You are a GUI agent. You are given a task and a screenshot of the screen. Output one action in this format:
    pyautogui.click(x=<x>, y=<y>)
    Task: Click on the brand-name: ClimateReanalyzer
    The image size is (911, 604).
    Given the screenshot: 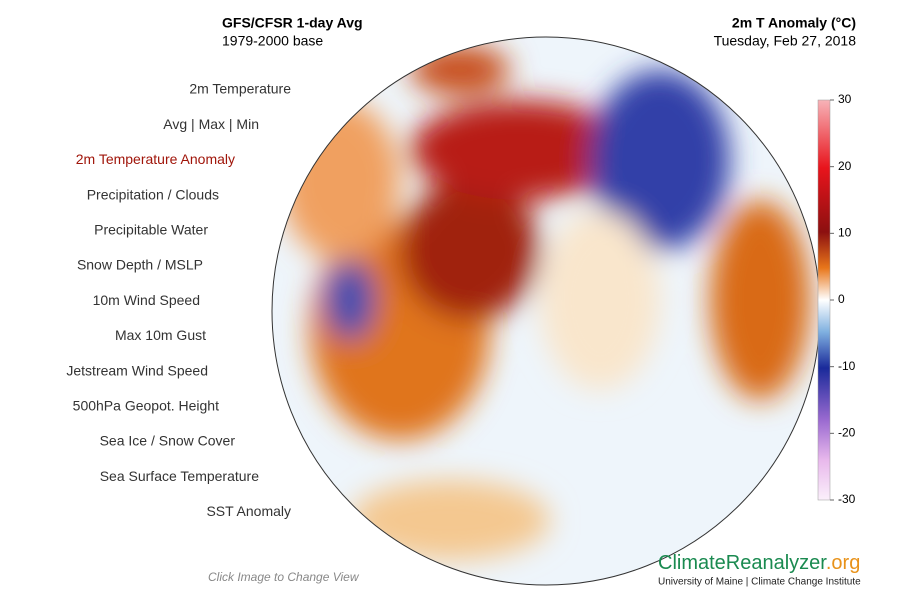 What is the action you would take?
    pyautogui.click(x=742, y=563)
    